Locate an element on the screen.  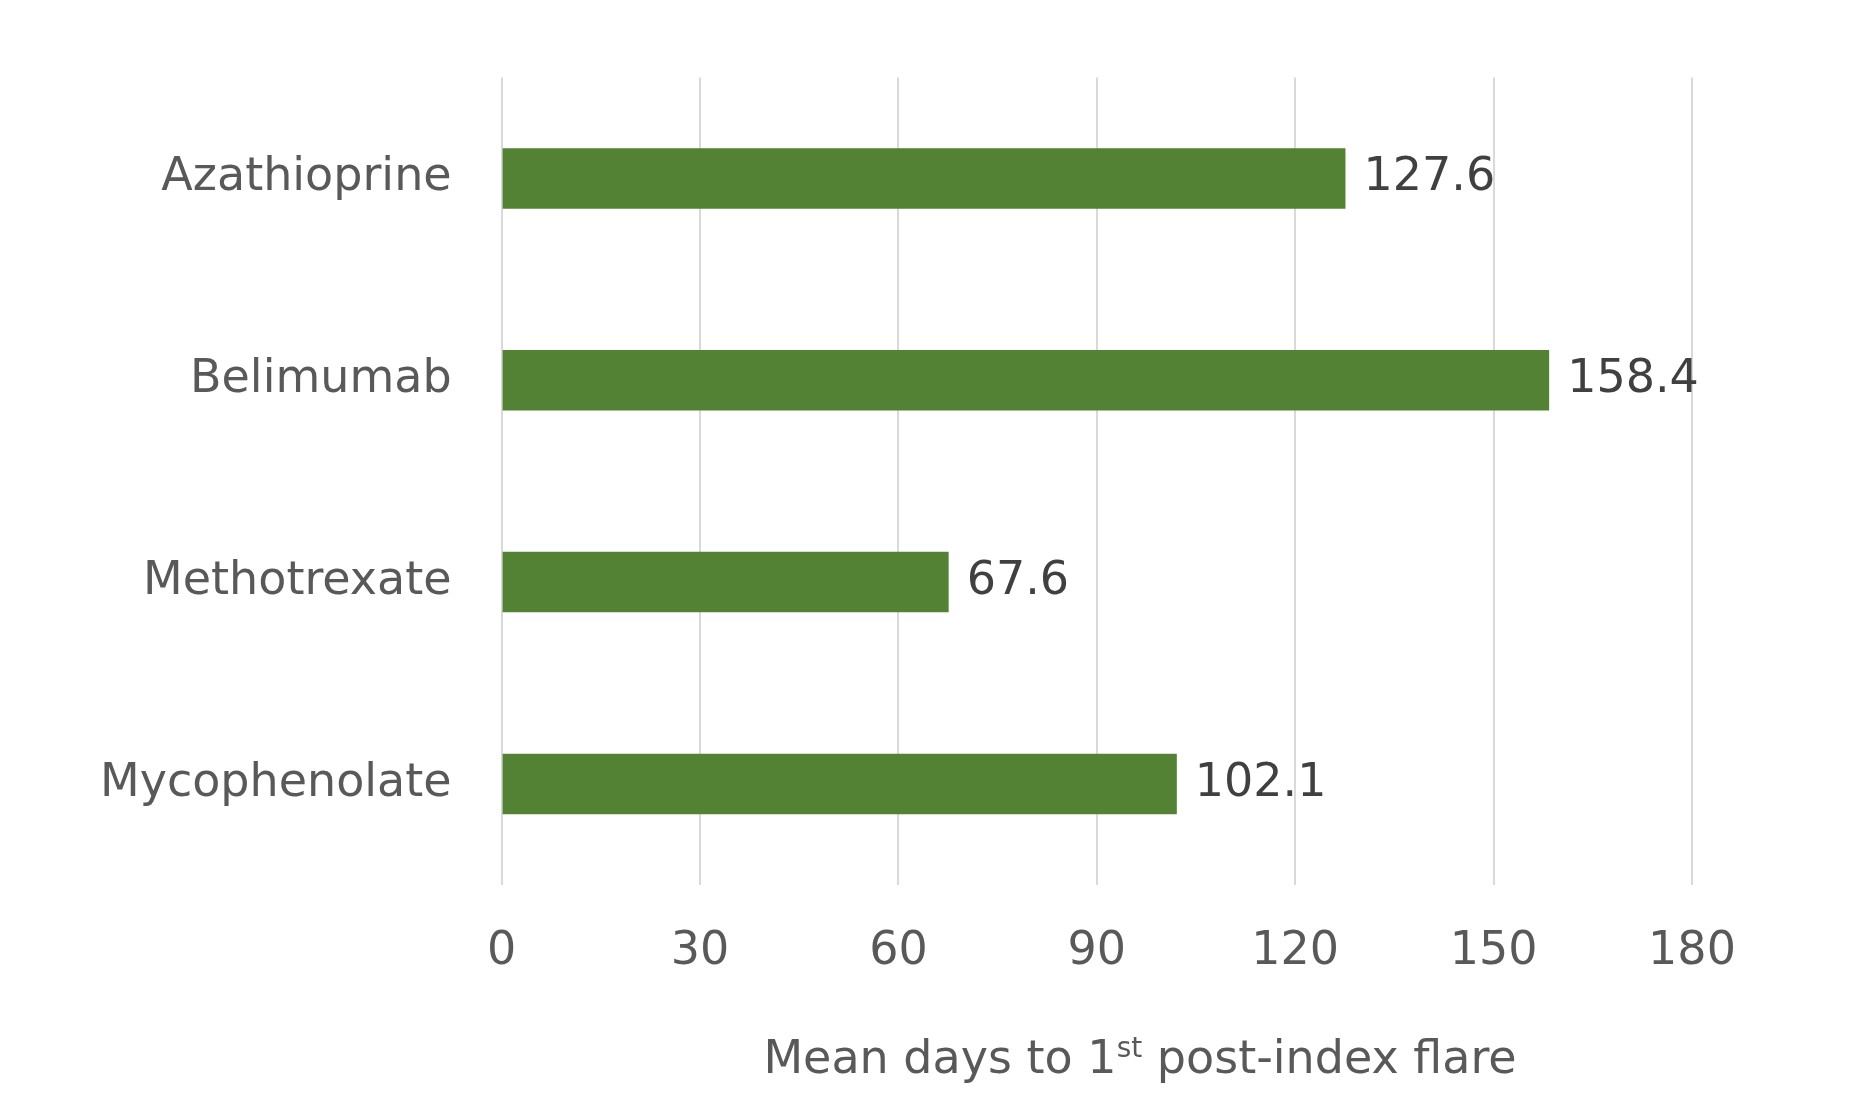
x-tick-label: 150 is located at coordinates (1493, 948).